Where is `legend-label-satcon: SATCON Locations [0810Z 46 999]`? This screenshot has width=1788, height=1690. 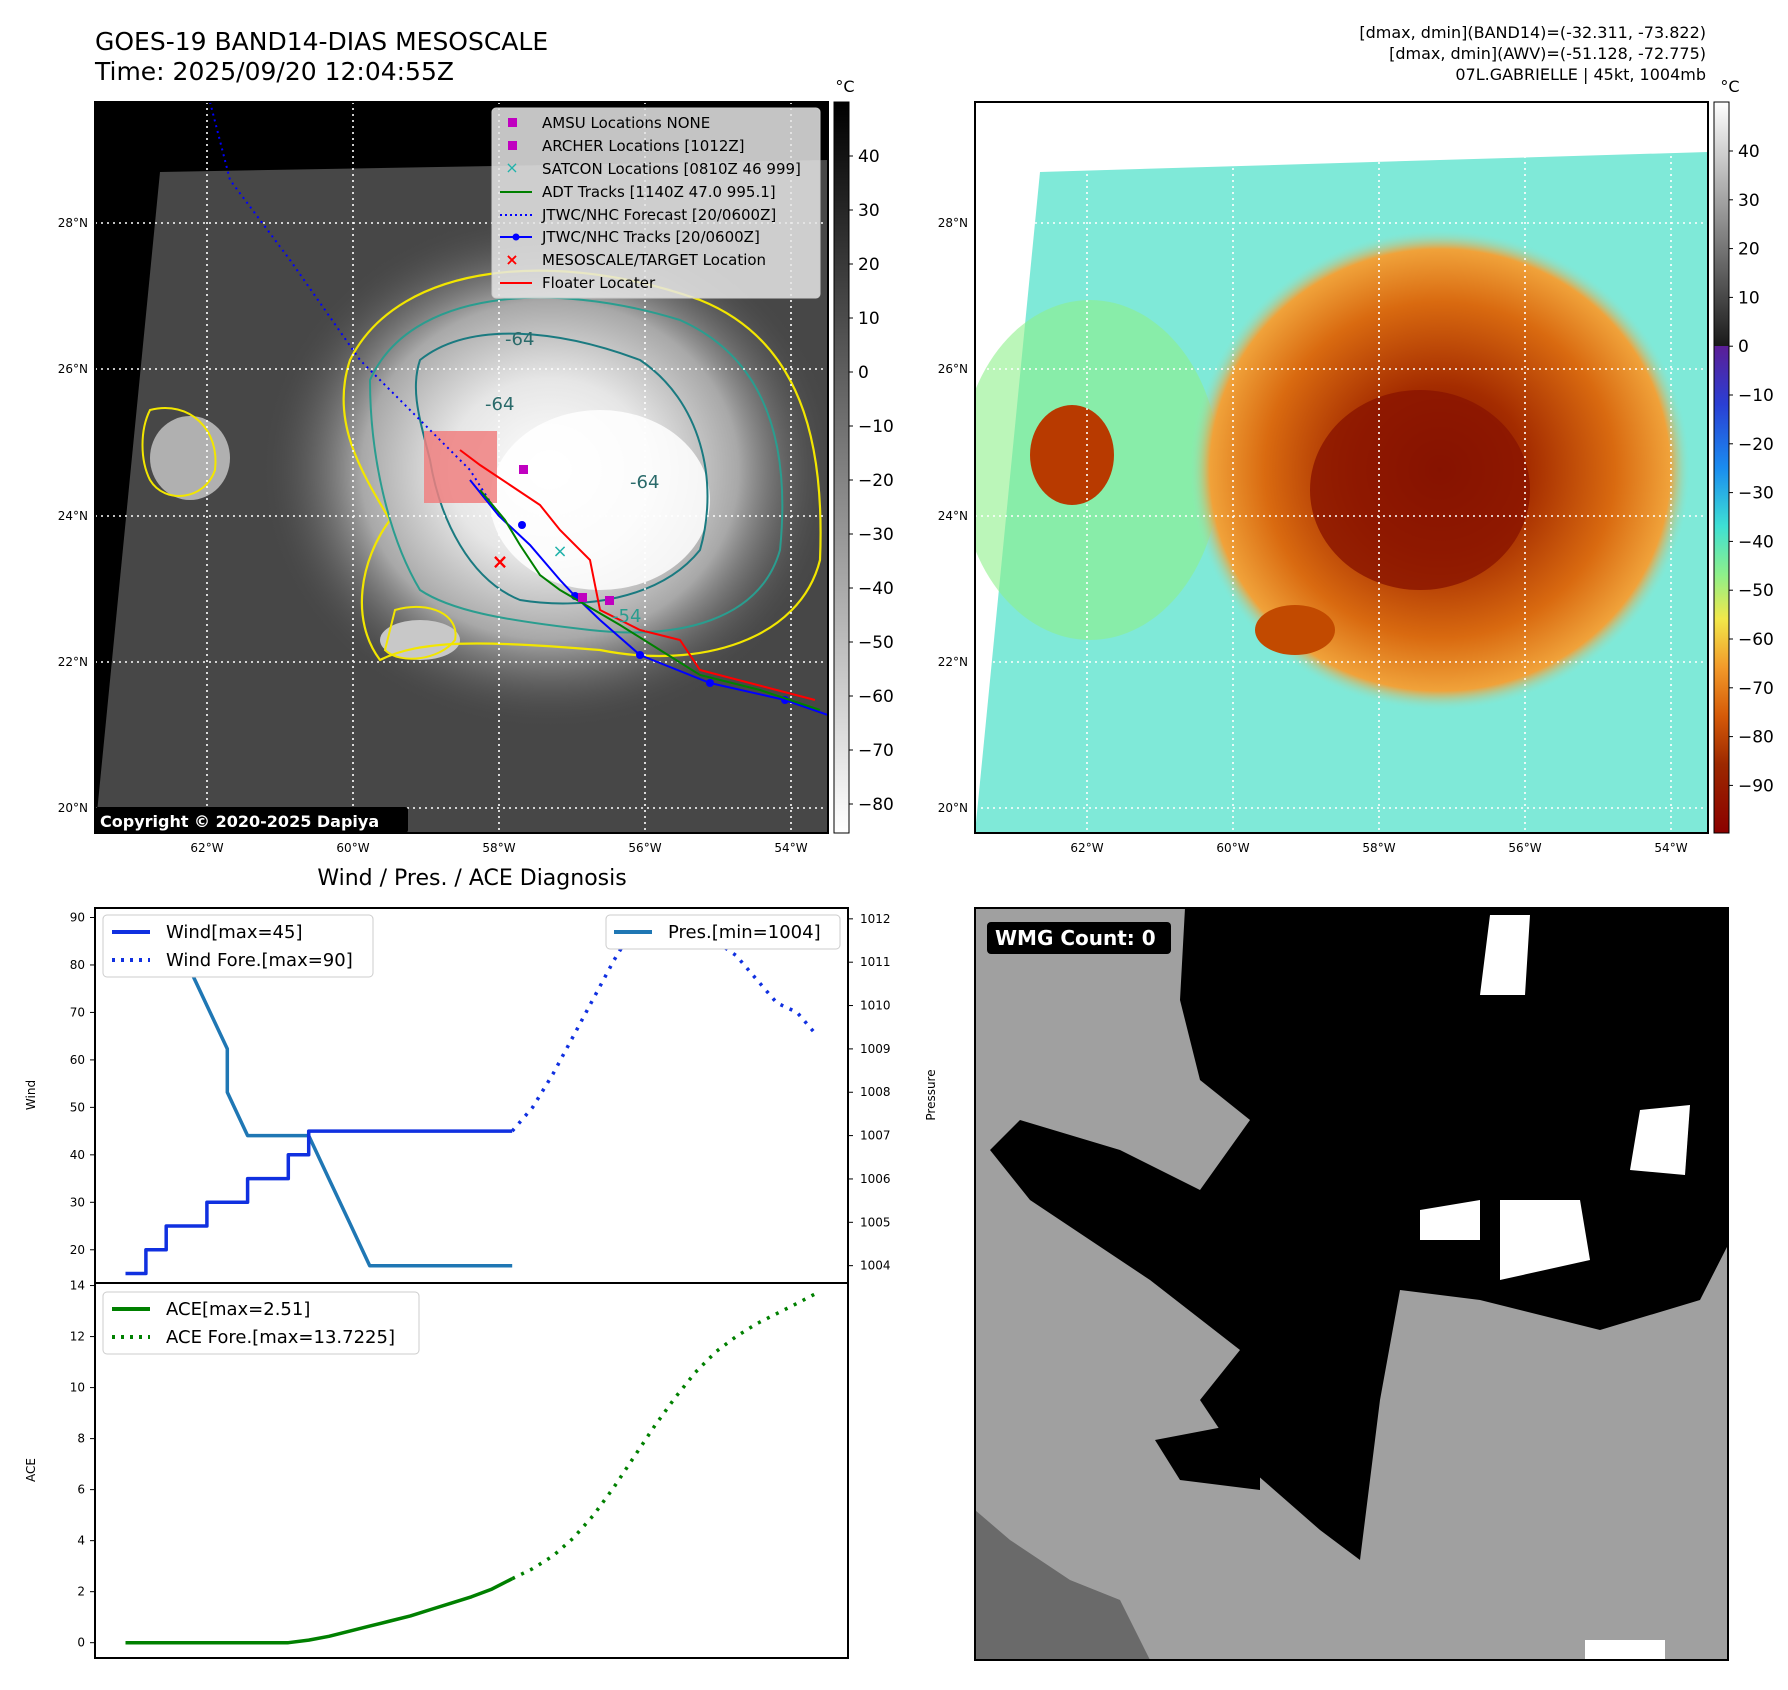
legend-label-satcon: SATCON Locations [0810Z 46 999] is located at coordinates (671, 169).